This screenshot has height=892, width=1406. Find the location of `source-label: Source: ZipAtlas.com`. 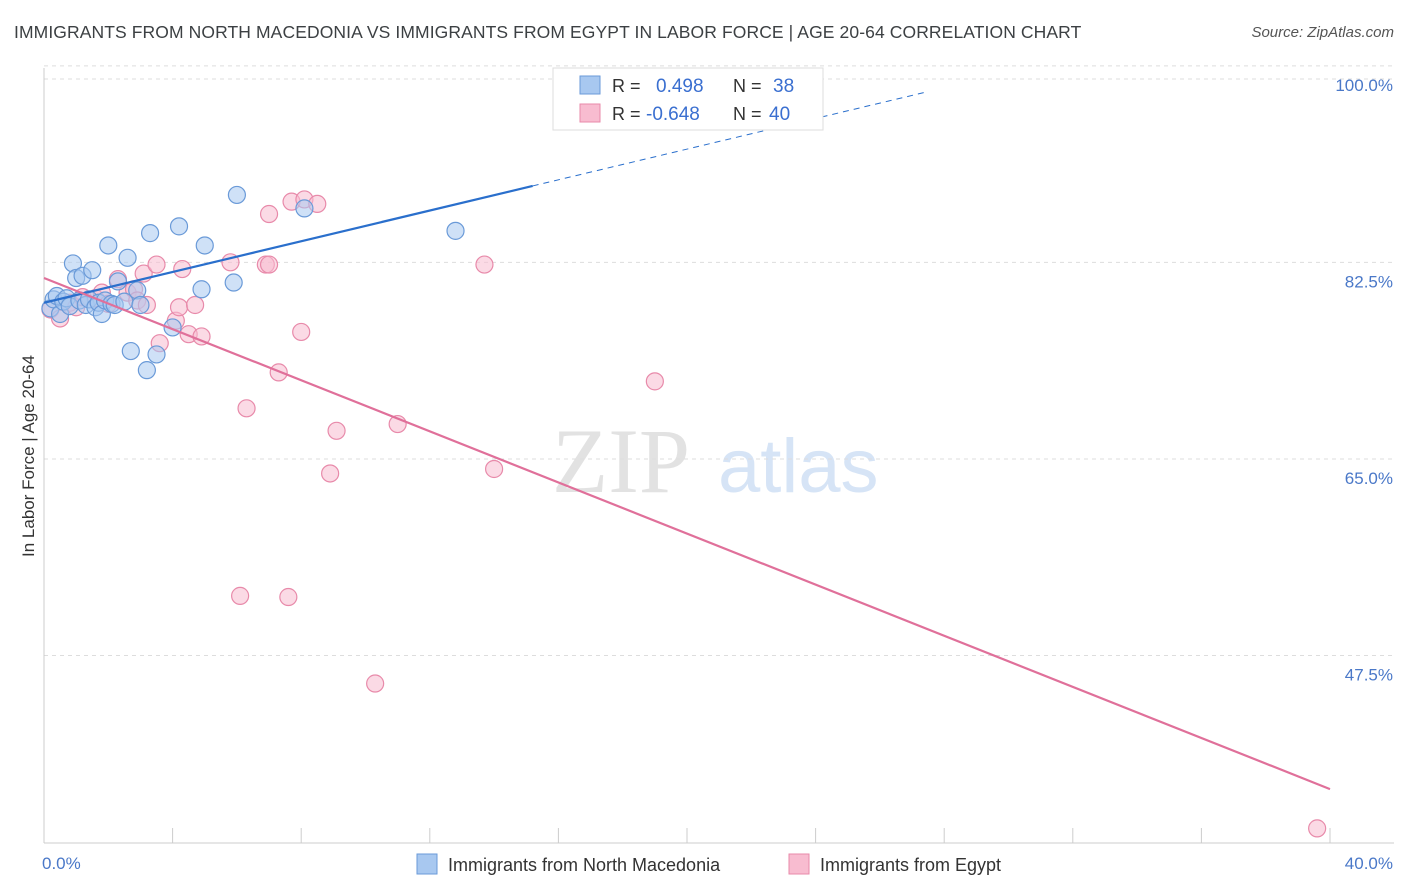

source-label: Source: ZipAtlas.com is located at coordinates (1322, 32).